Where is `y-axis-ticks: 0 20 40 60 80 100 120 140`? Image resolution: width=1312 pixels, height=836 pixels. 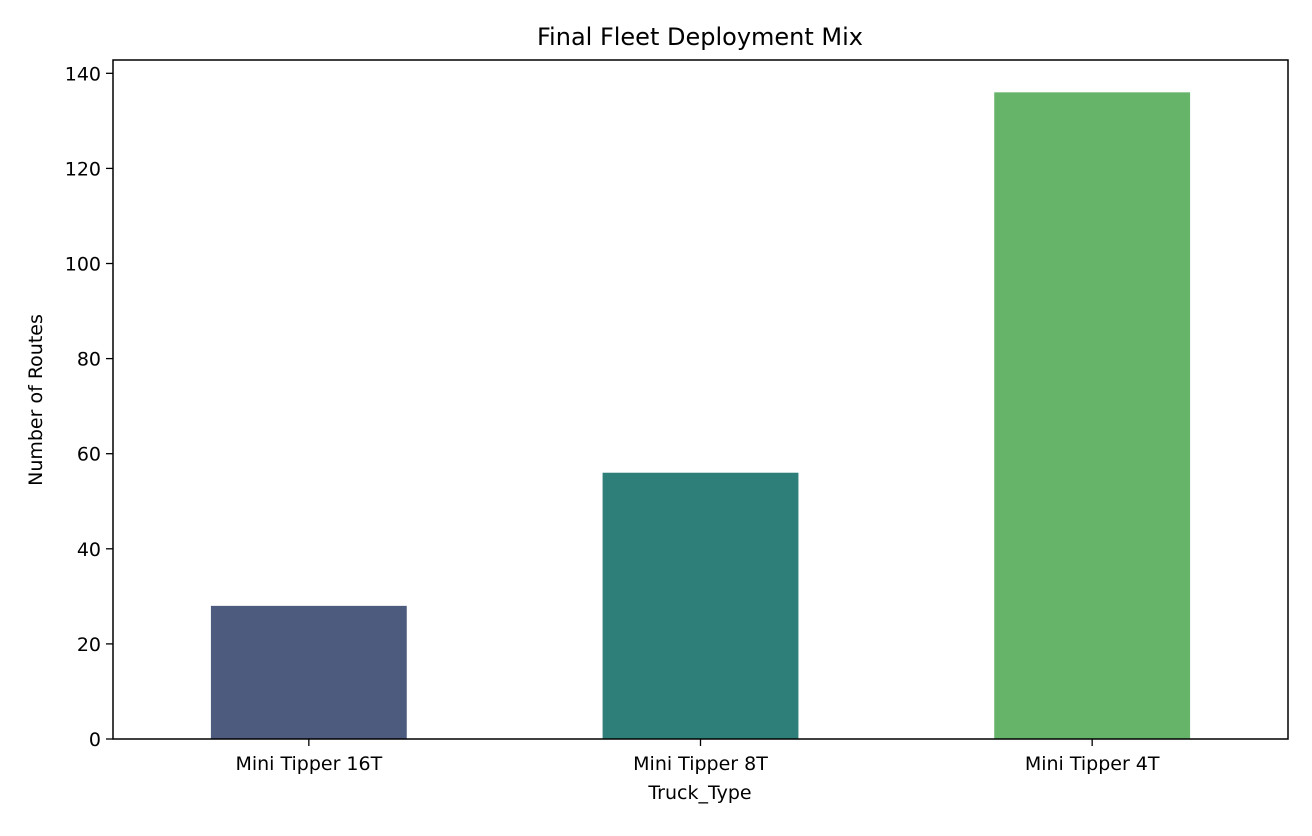
y-axis-ticks: 0 20 40 60 80 100 120 140 is located at coordinates (89, 407).